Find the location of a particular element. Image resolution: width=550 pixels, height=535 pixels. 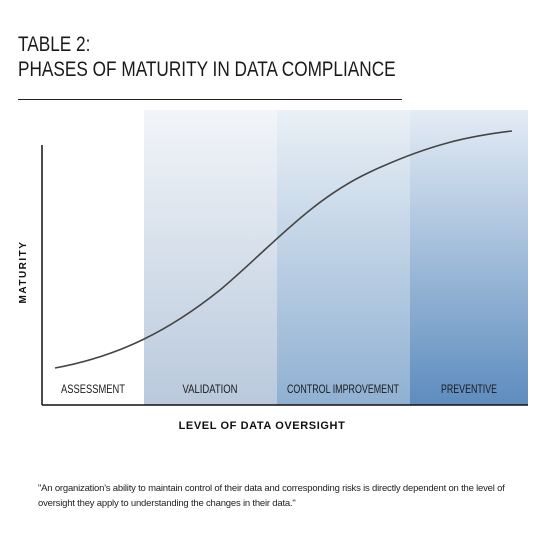

page-title: PHASES OF MATURITY IN DATA COMPLIANCE is located at coordinates (207, 69).